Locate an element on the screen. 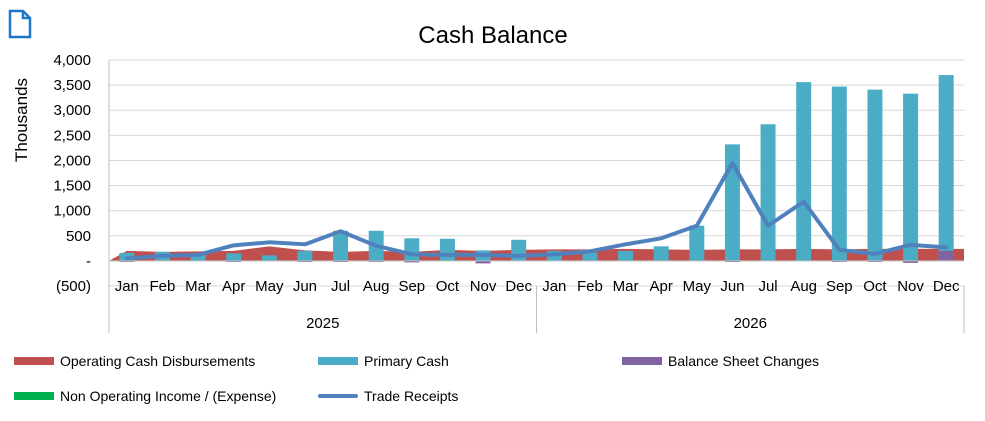 The width and height of the screenshot is (985, 421). y-axis-label: Thousands is located at coordinates (21, 120).